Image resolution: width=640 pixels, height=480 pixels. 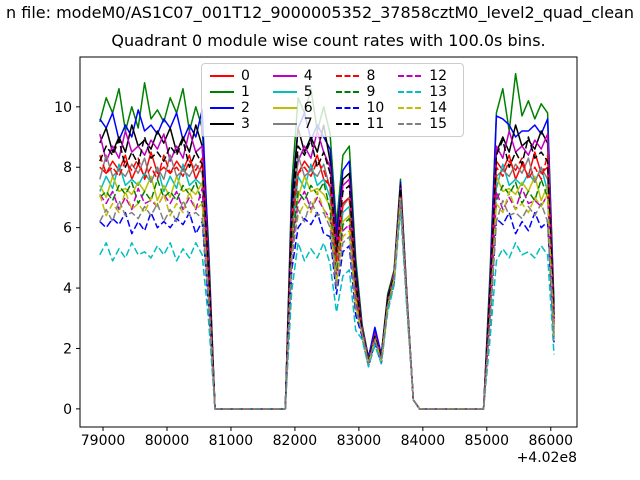 What do you see at coordinates (245, 124) in the screenshot?
I see `legend-label: 3` at bounding box center [245, 124].